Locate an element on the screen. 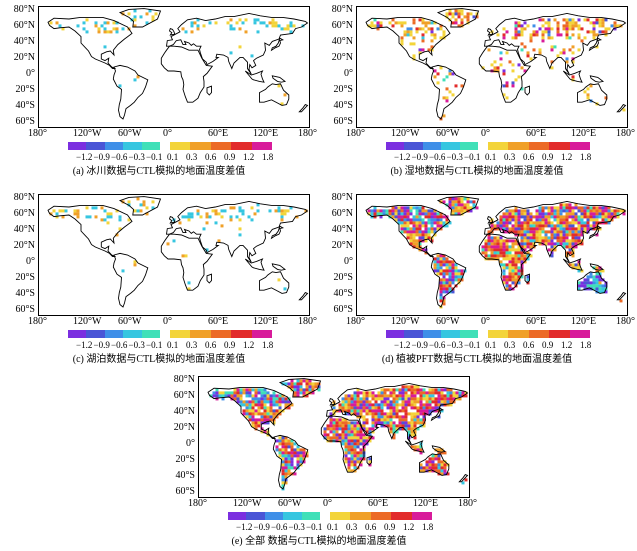  world-map is located at coordinates (496, 64).